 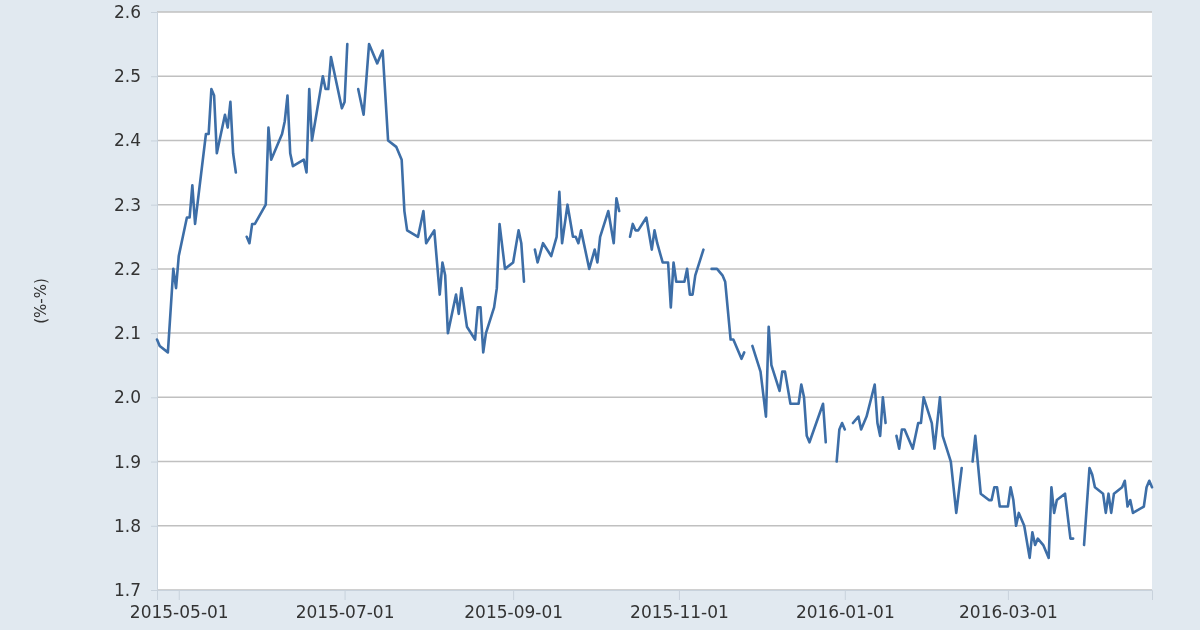 I want to click on y-tick-label: 2.6, so click(x=127, y=11).